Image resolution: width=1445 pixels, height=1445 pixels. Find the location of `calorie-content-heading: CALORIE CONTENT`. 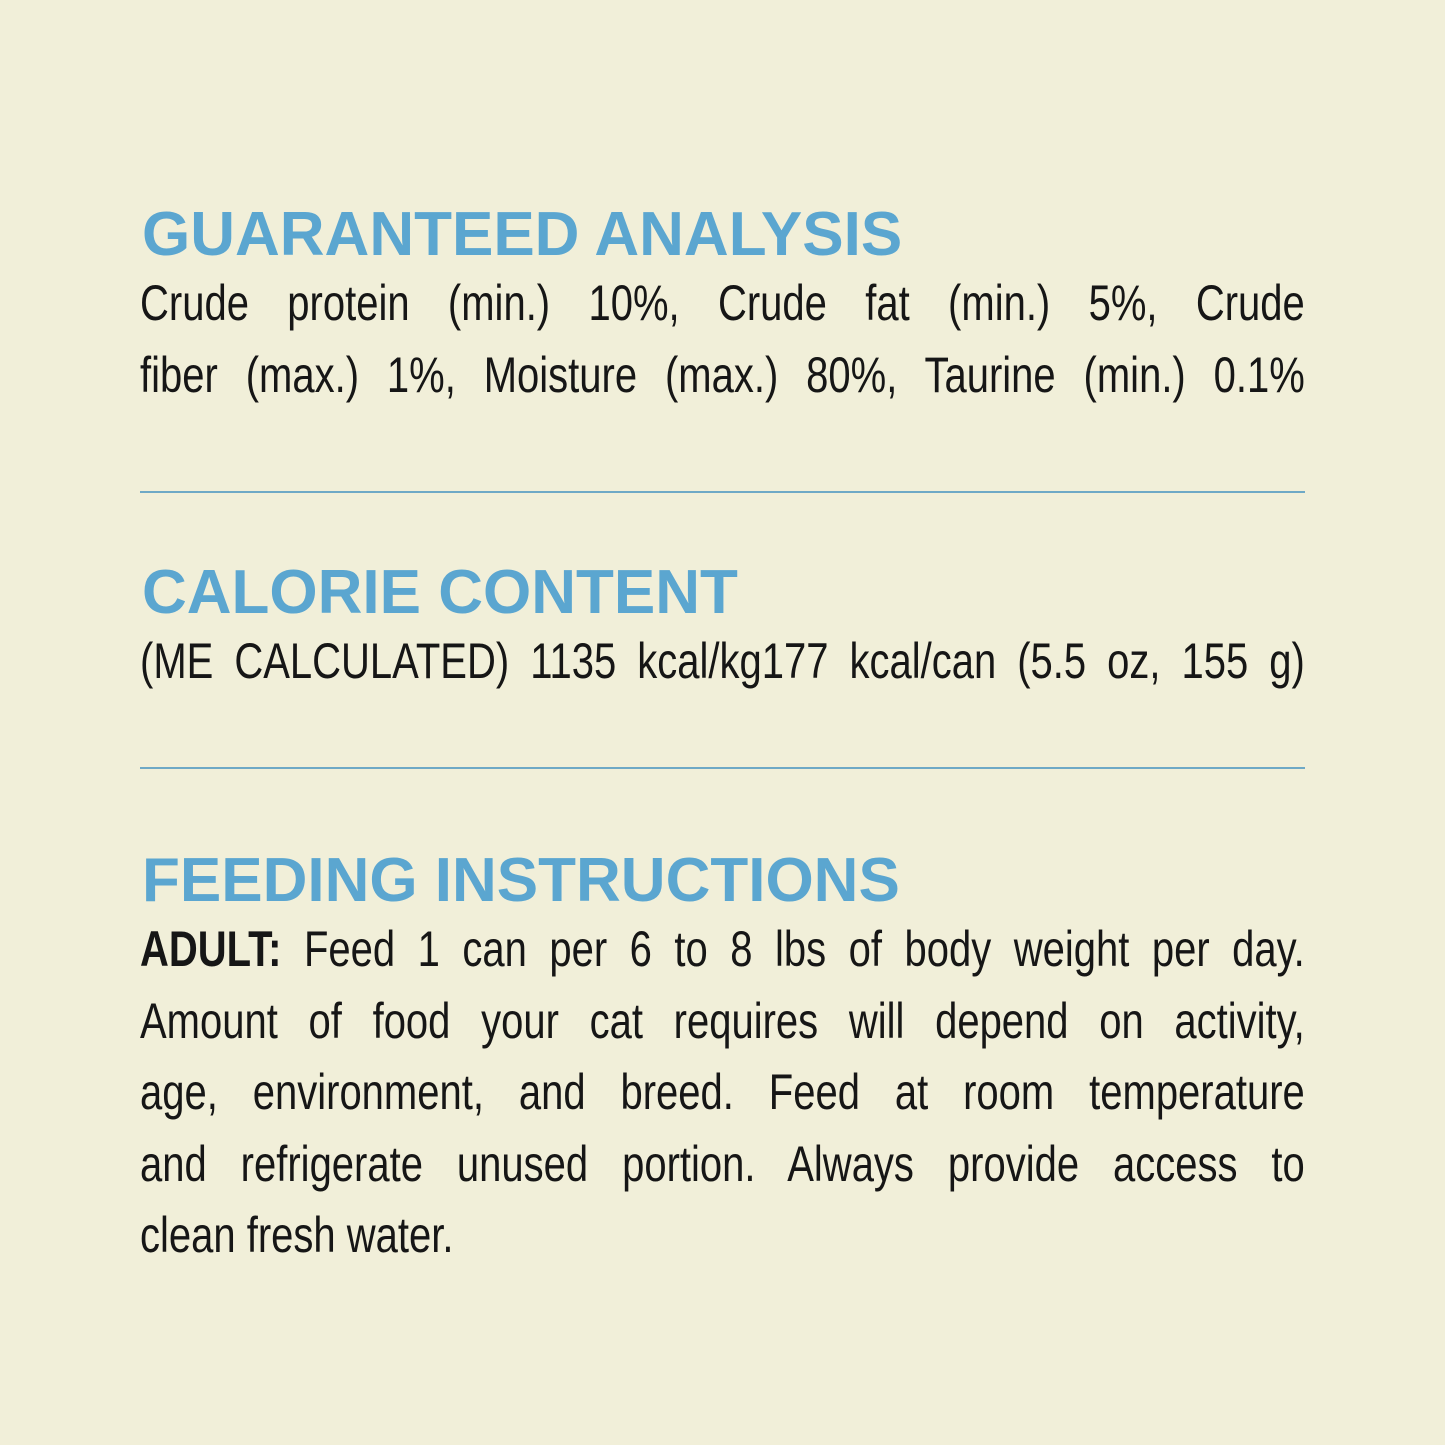

calorie-content-heading: CALORIE CONTENT is located at coordinates (440, 592).